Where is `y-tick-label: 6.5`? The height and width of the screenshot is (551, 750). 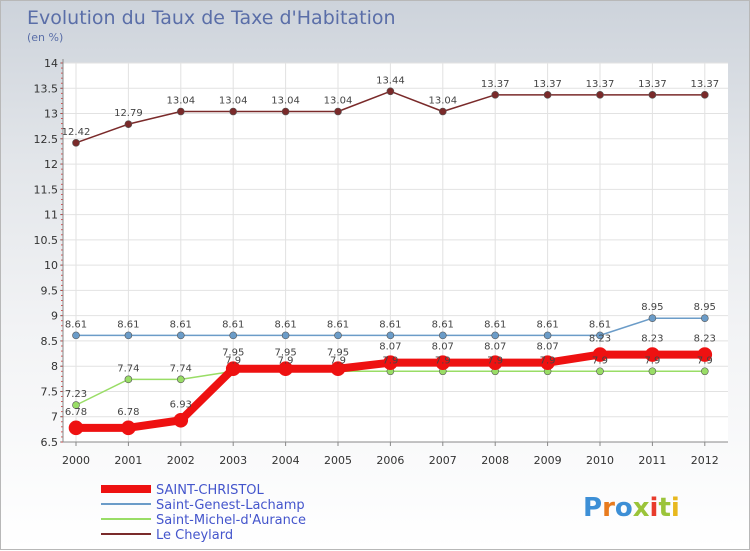 y-tick-label: 6.5 is located at coordinates (50, 442).